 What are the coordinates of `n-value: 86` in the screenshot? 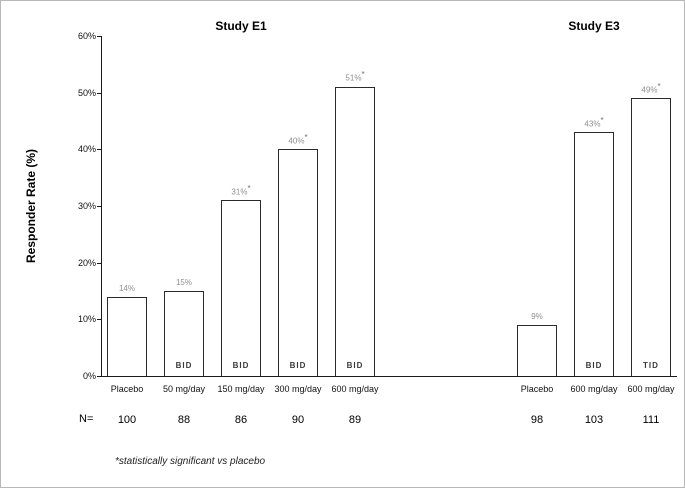 It's located at (241, 420).